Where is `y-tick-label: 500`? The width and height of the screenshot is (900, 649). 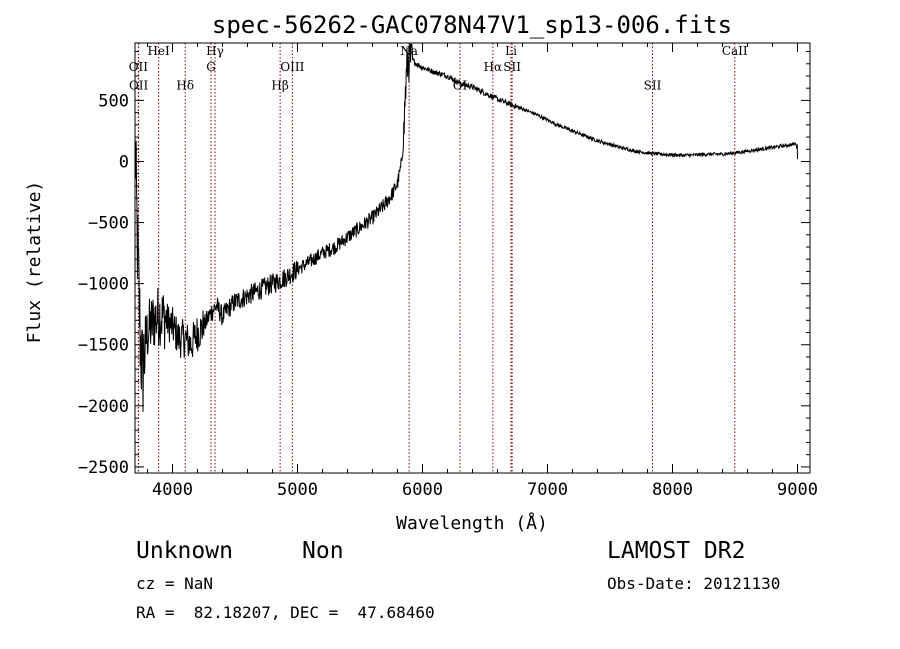
y-tick-label: 500 is located at coordinates (113, 101).